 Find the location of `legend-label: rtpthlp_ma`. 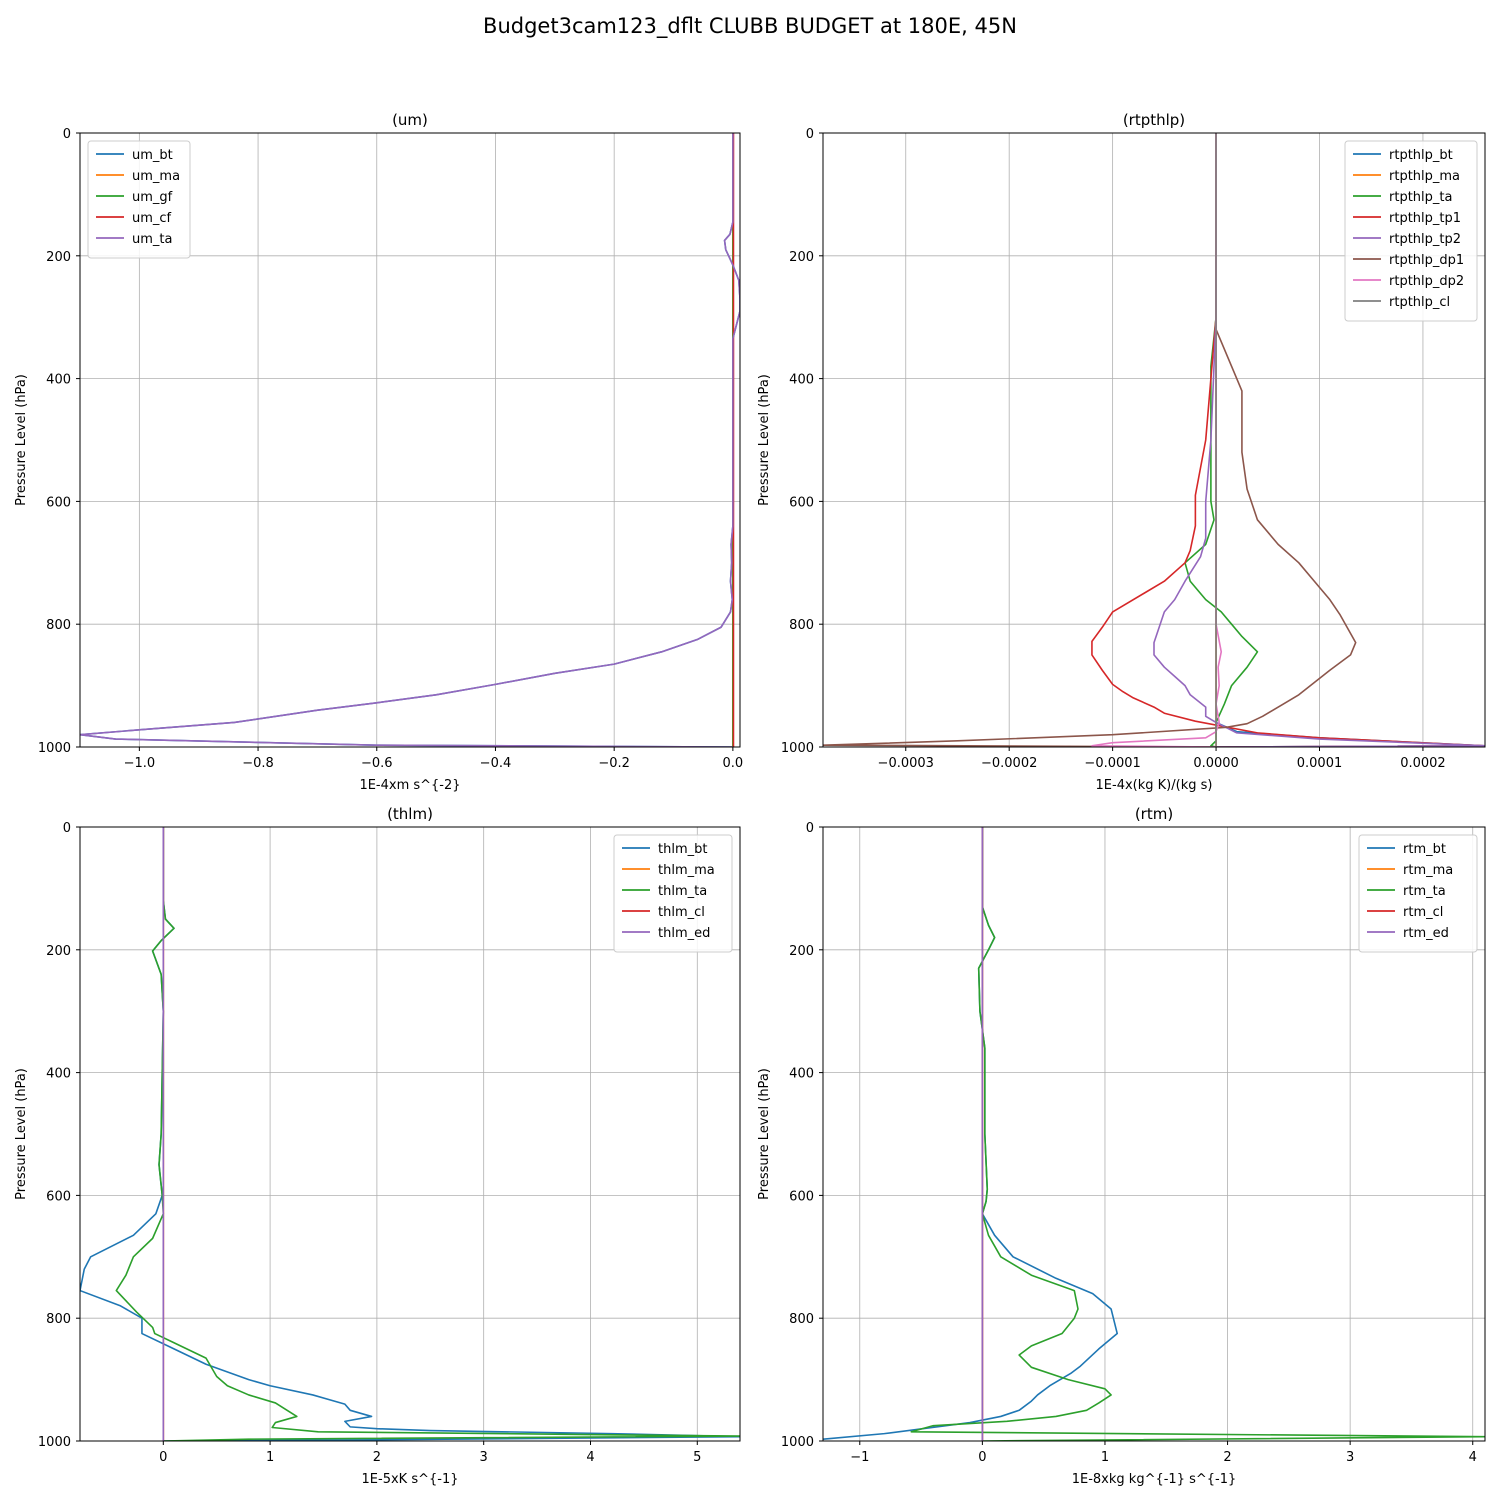

legend-label: rtpthlp_ma is located at coordinates (1424, 176).